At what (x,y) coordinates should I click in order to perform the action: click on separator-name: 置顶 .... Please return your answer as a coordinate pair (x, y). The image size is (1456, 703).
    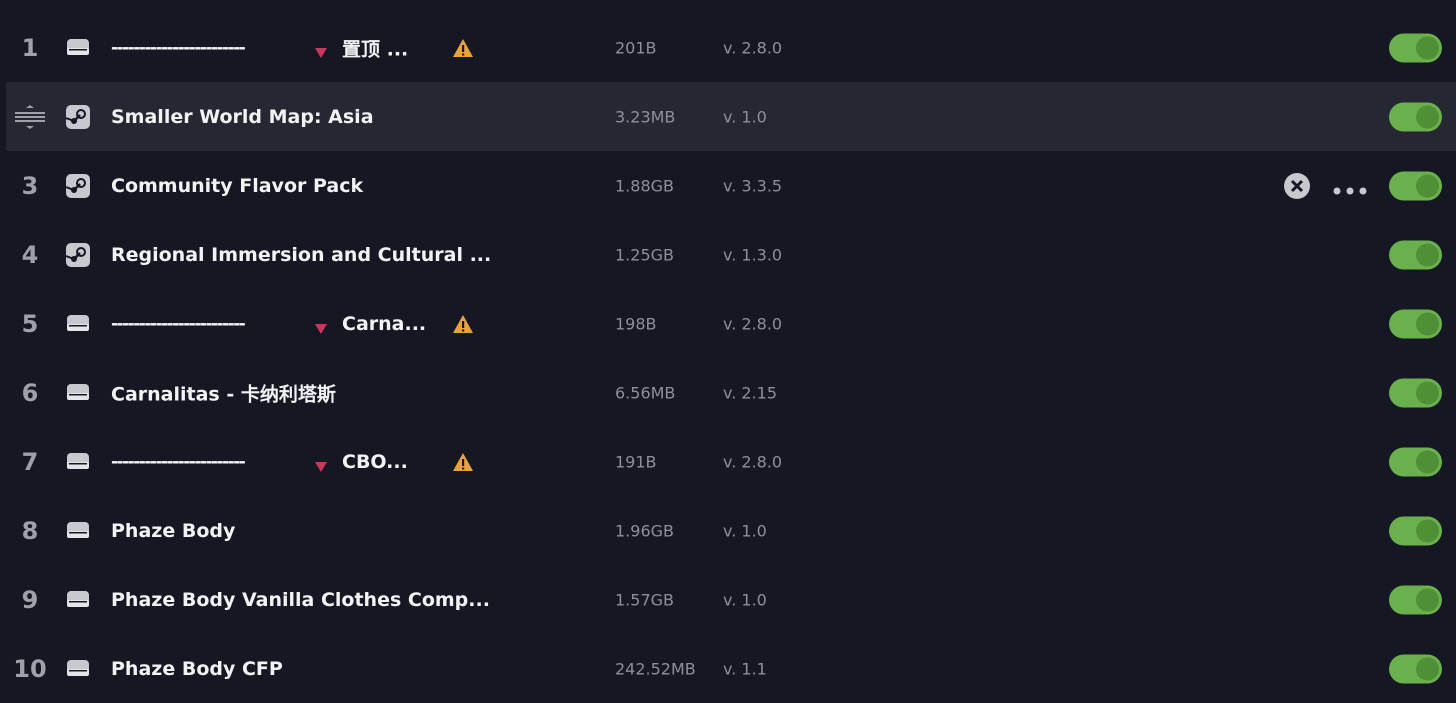
    Looking at the image, I should click on (375, 49).